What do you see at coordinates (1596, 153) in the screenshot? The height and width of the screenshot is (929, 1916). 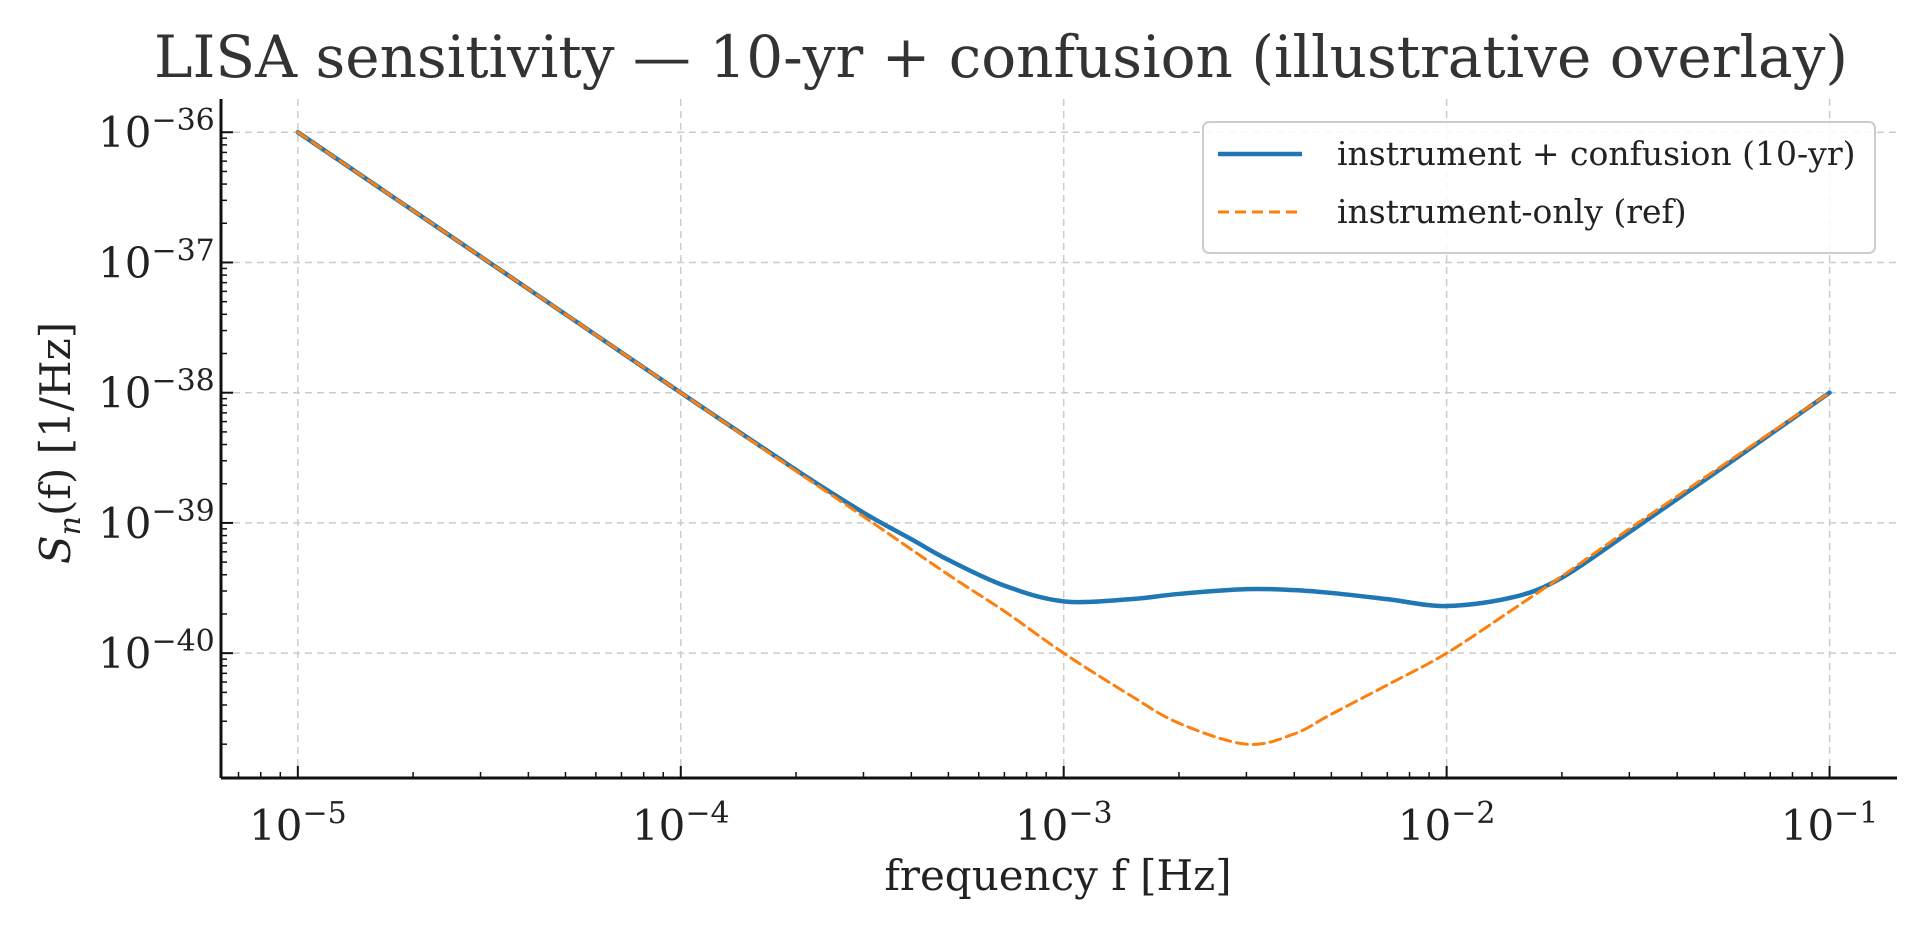 I see `legend-label-instrument-confusion: instrument + confusion (10-yr)` at bounding box center [1596, 153].